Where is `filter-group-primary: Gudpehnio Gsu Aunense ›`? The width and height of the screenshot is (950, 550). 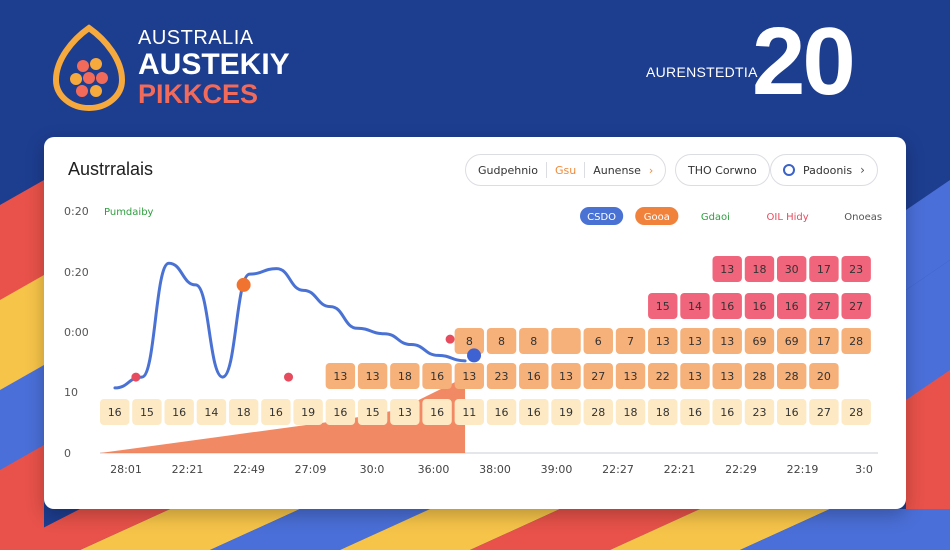
filter-group-primary: Gudpehnio Gsu Aunense › is located at coordinates (566, 170).